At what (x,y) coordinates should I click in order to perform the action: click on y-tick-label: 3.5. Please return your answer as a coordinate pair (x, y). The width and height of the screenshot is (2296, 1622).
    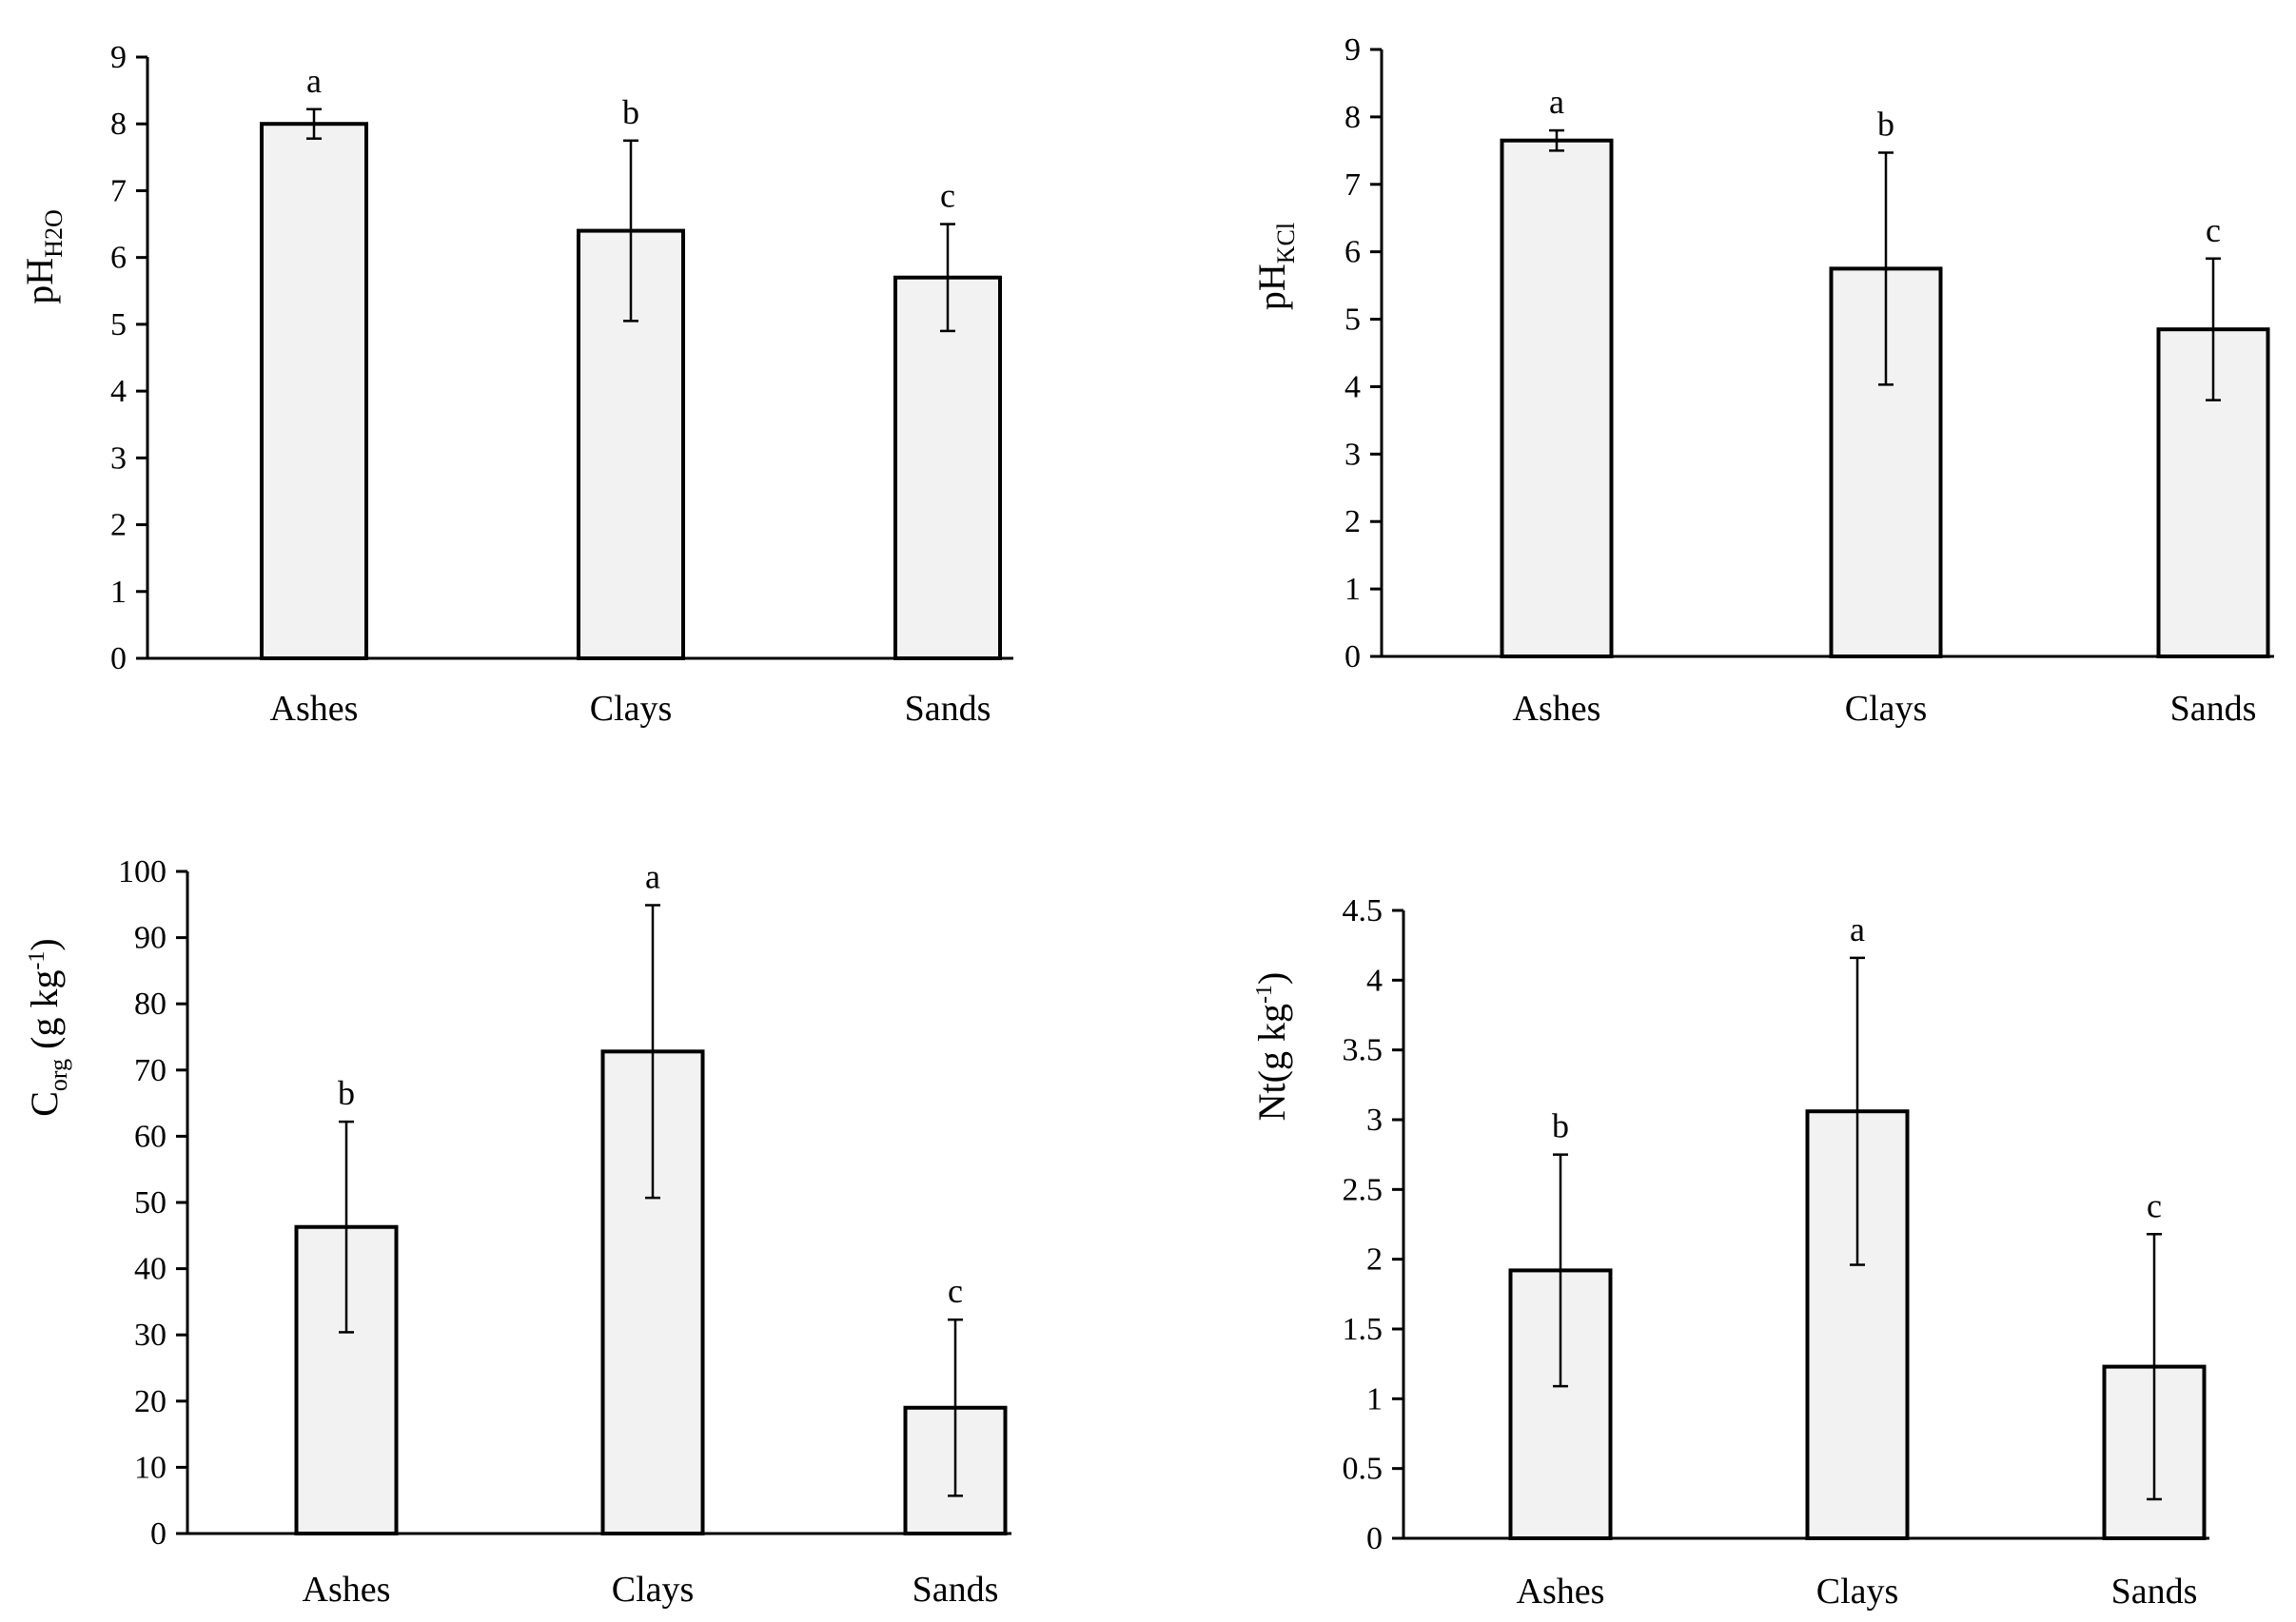
    Looking at the image, I should click on (1363, 1050).